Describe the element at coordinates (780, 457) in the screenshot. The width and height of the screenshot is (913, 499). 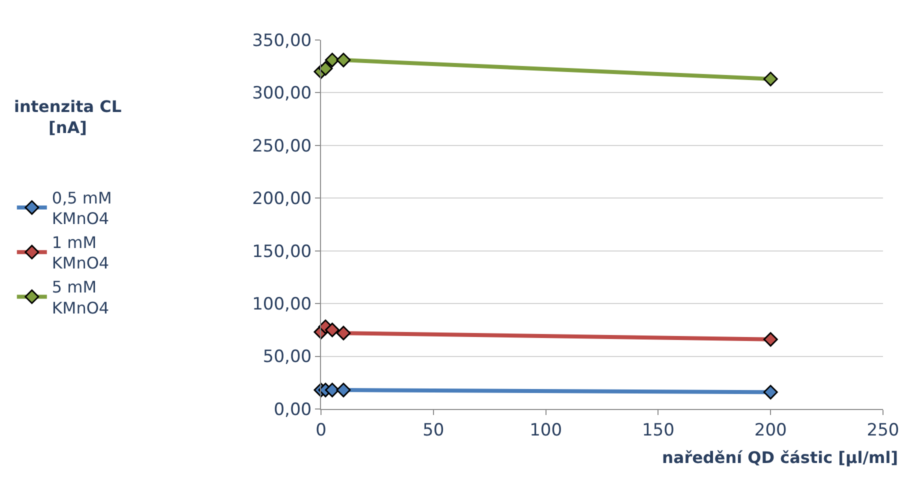
I see `x-axis-title: naředění QD částic [µl/ml]` at that location.